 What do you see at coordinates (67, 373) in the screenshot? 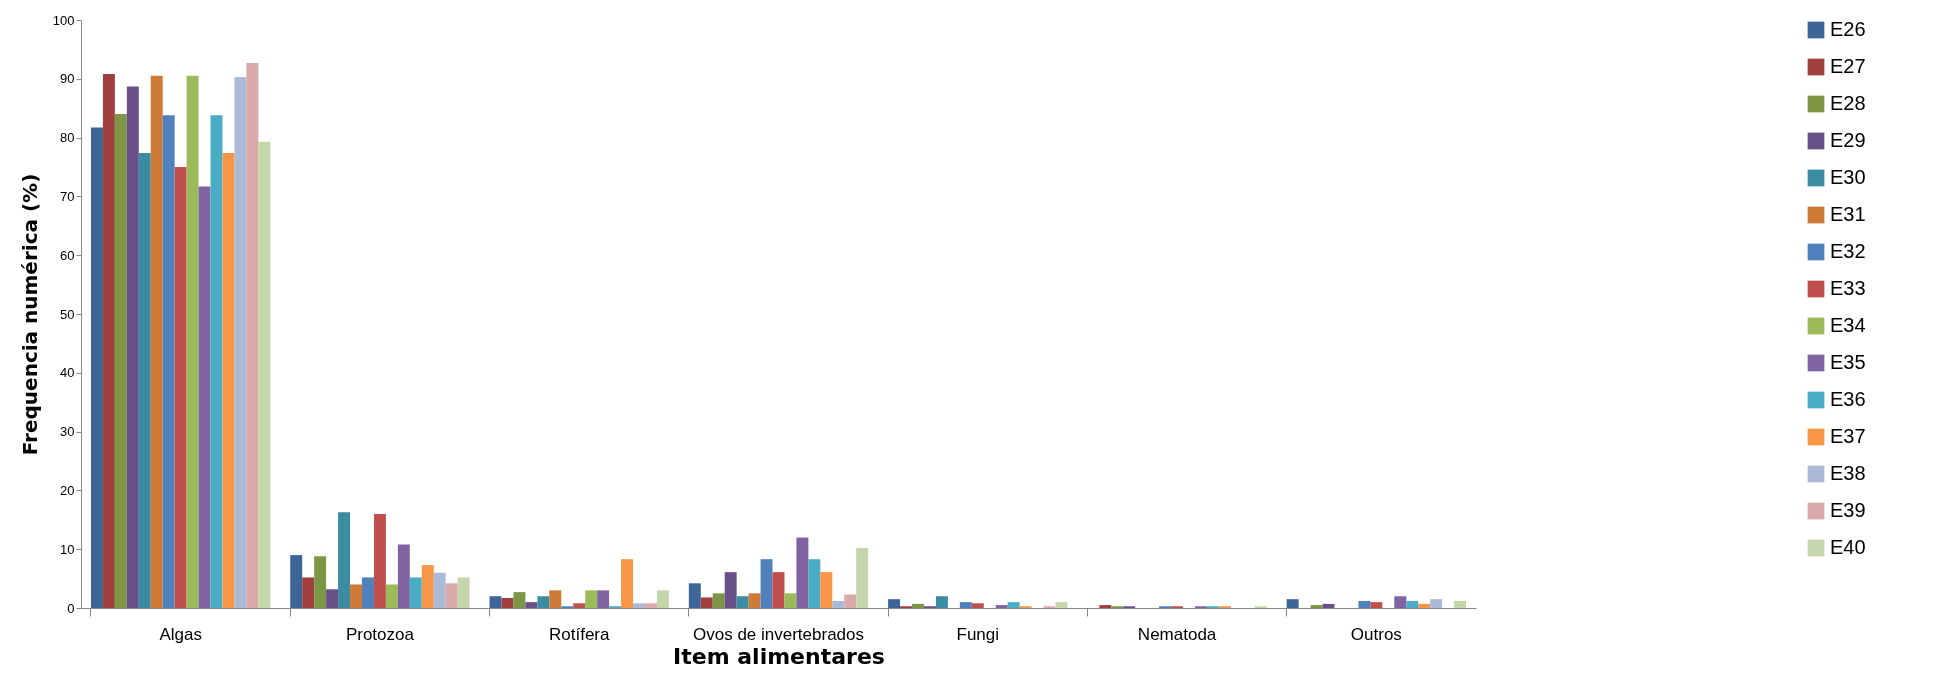
I see `y-tick-label: 40` at bounding box center [67, 373].